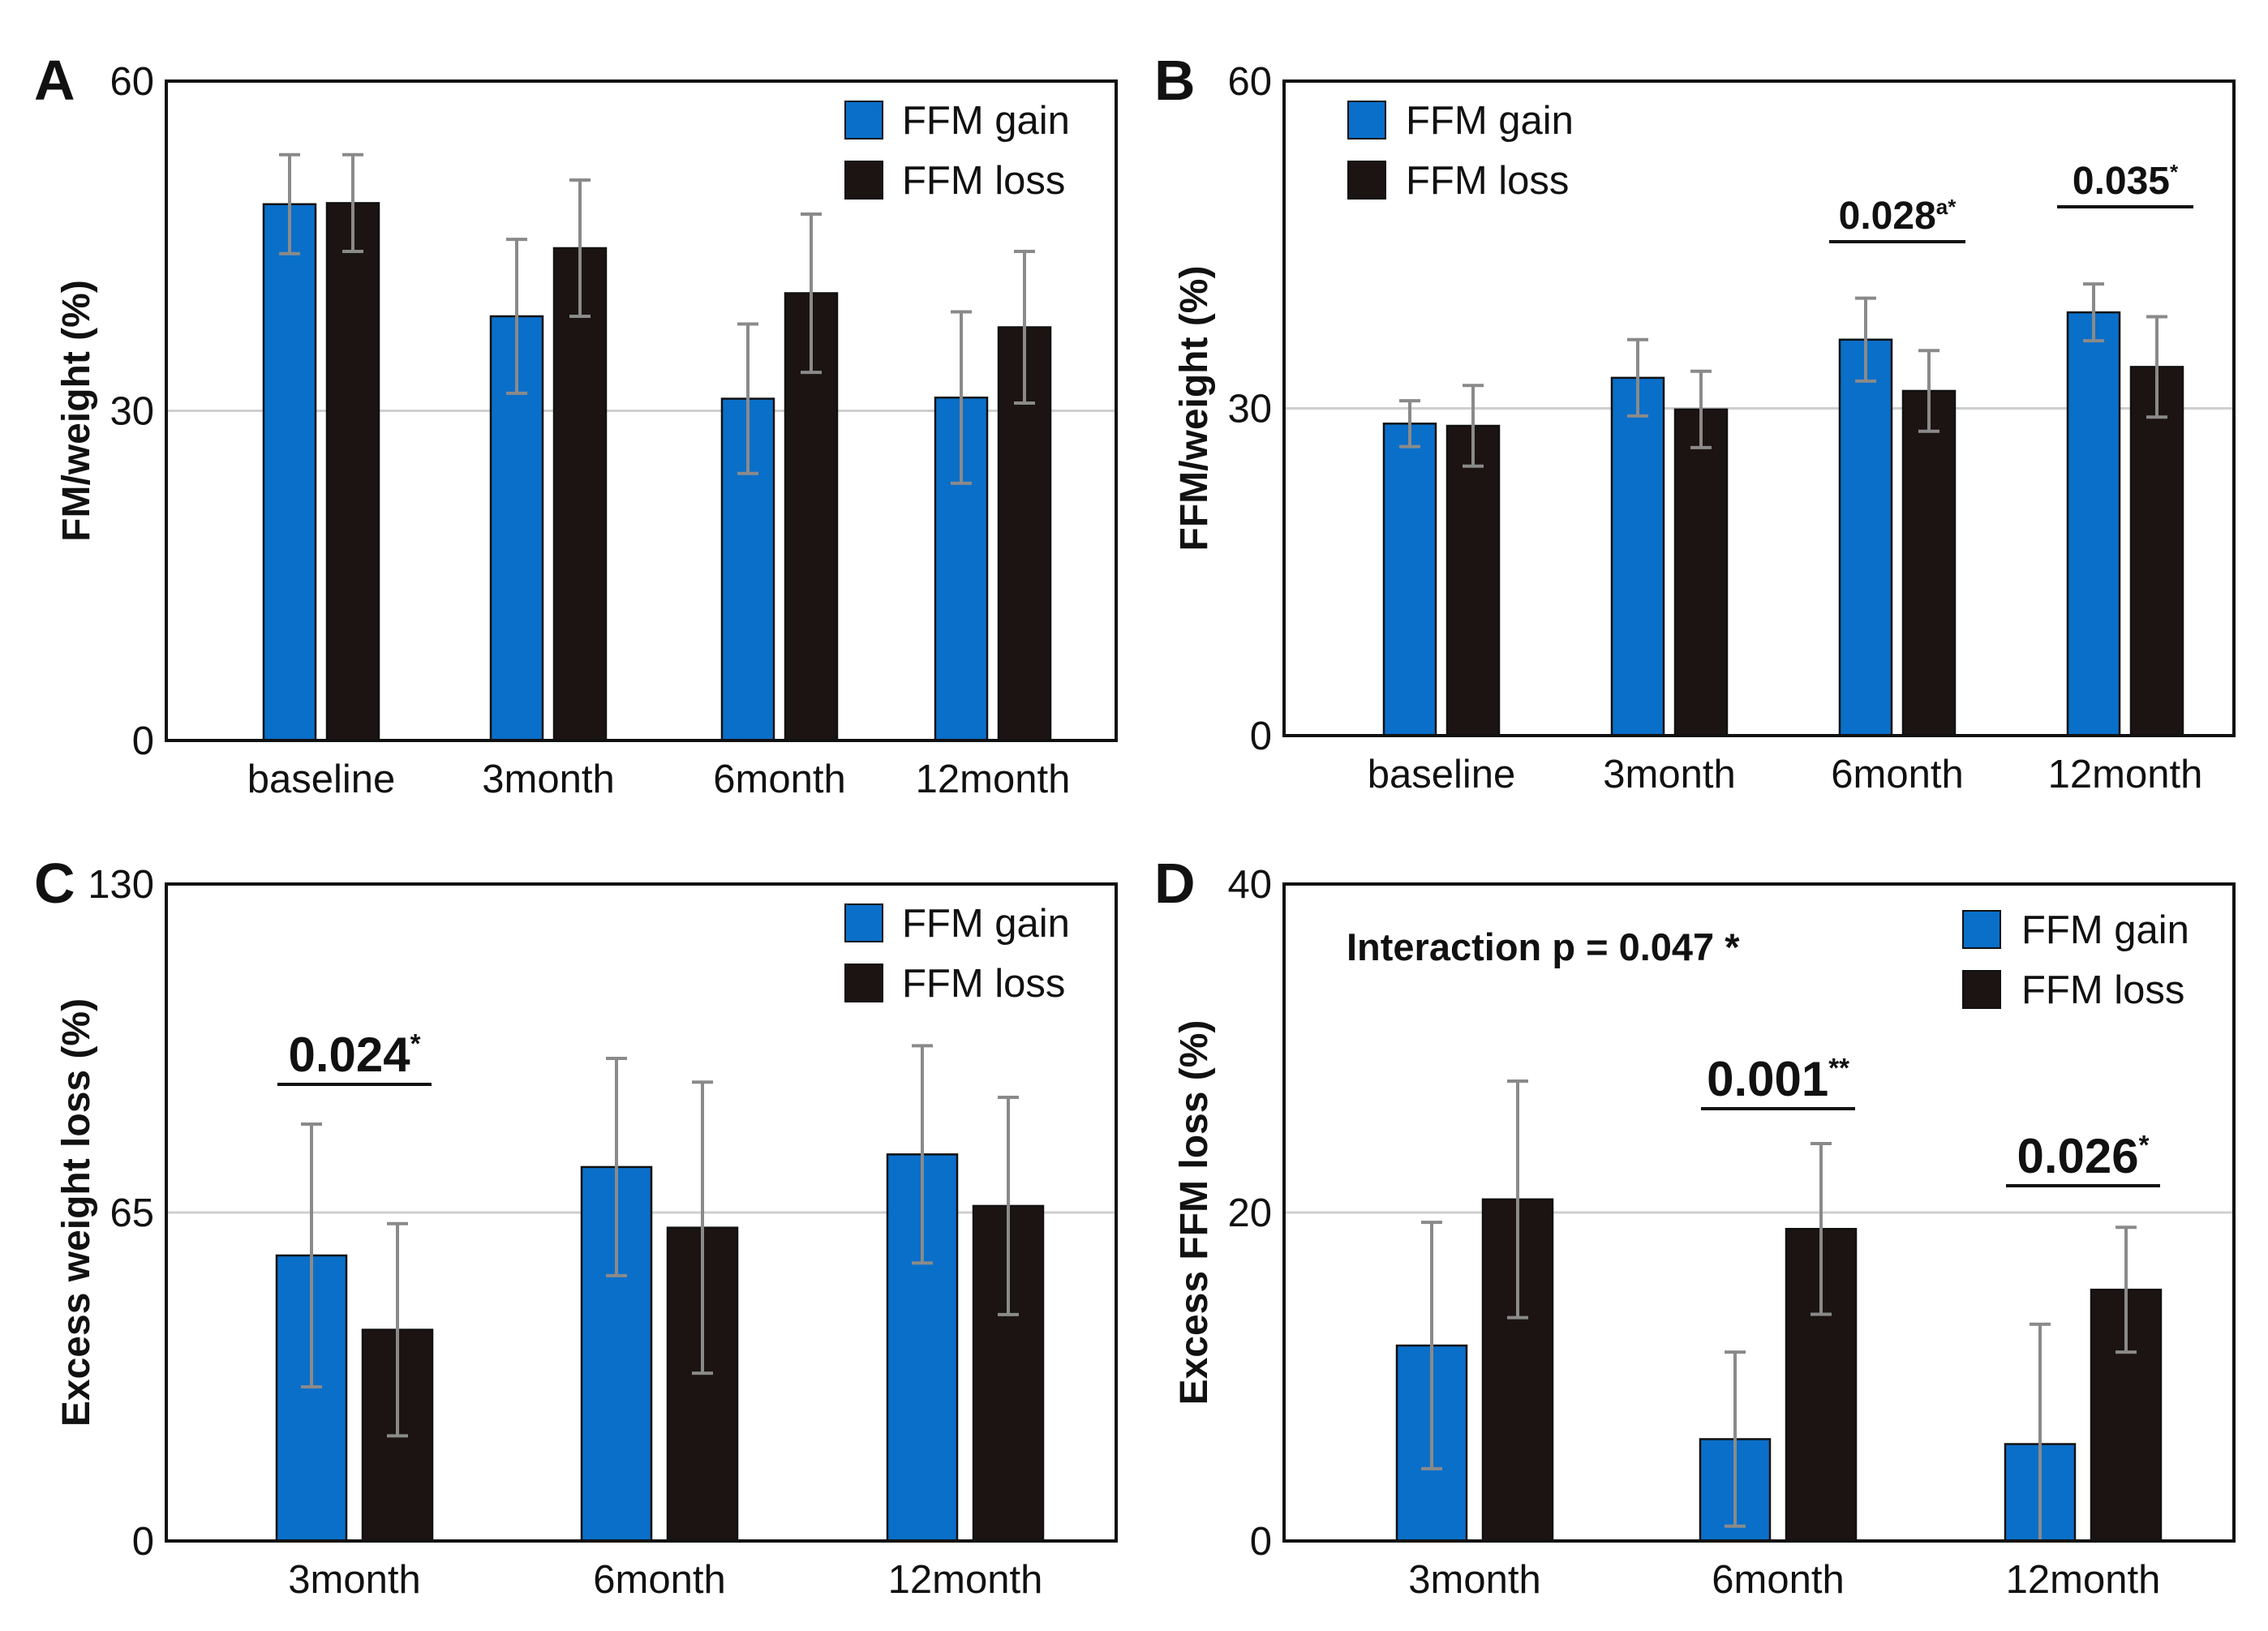 The width and height of the screenshot is (2268, 1631). Describe the element at coordinates (986, 924) in the screenshot. I see `legend-label-c-0: FFM gain` at that location.